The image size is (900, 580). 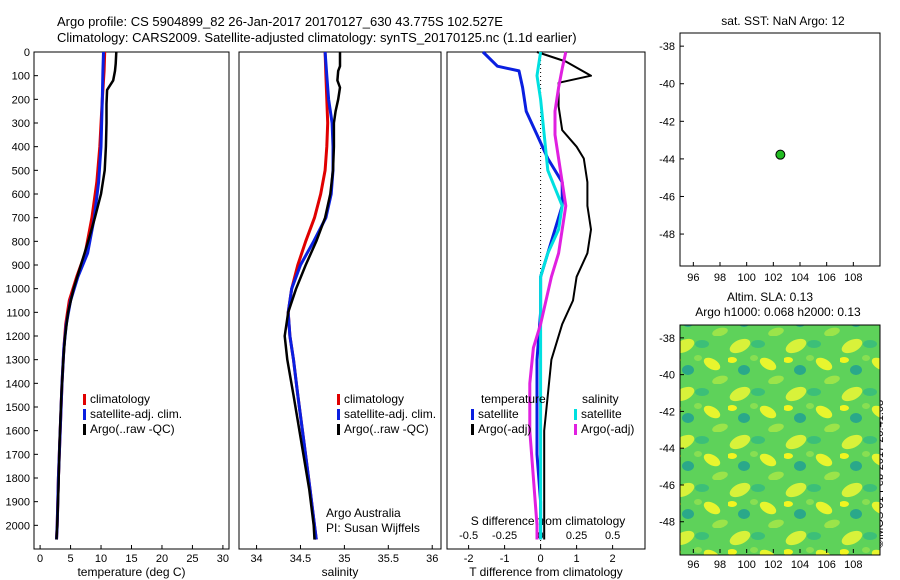 I want to click on salinity-x-tick-label: 34.5, so click(x=300, y=559).